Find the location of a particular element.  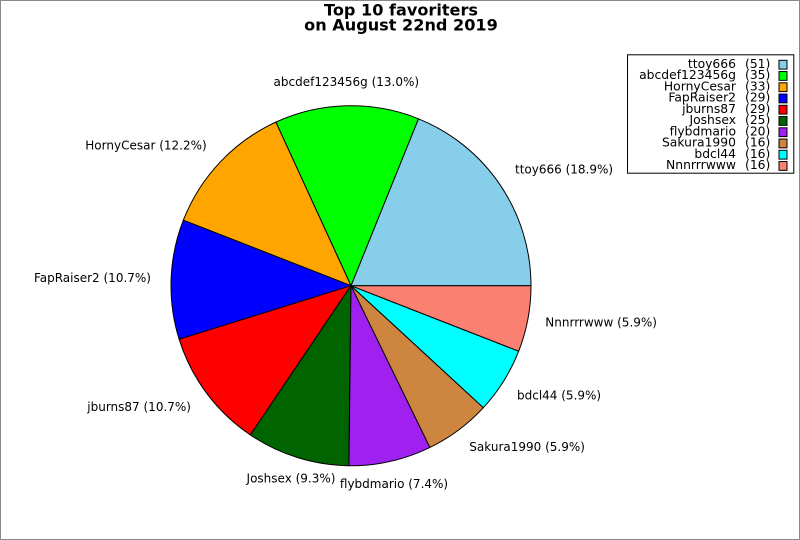

legend-name-Nnnrrrwww: Nnnrrrwww is located at coordinates (701, 165).